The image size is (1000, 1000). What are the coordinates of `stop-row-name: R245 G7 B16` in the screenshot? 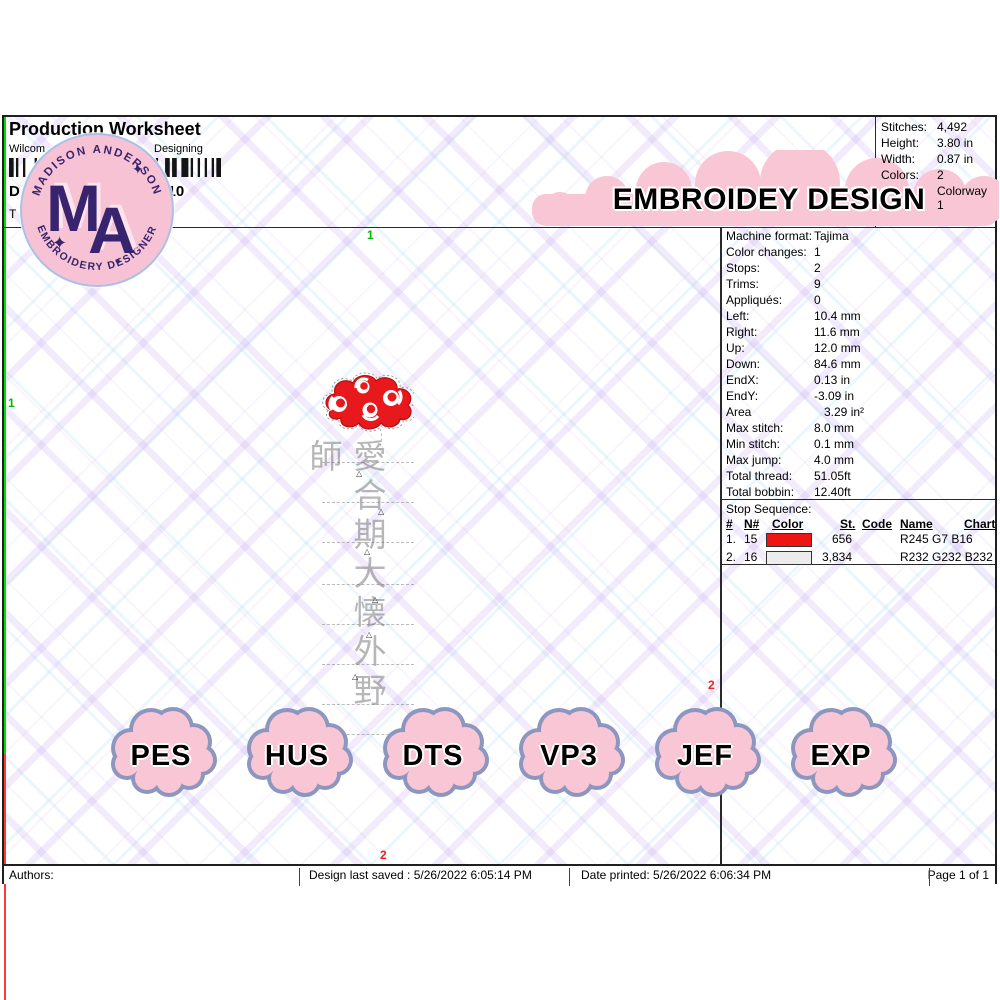 It's located at (936, 539).